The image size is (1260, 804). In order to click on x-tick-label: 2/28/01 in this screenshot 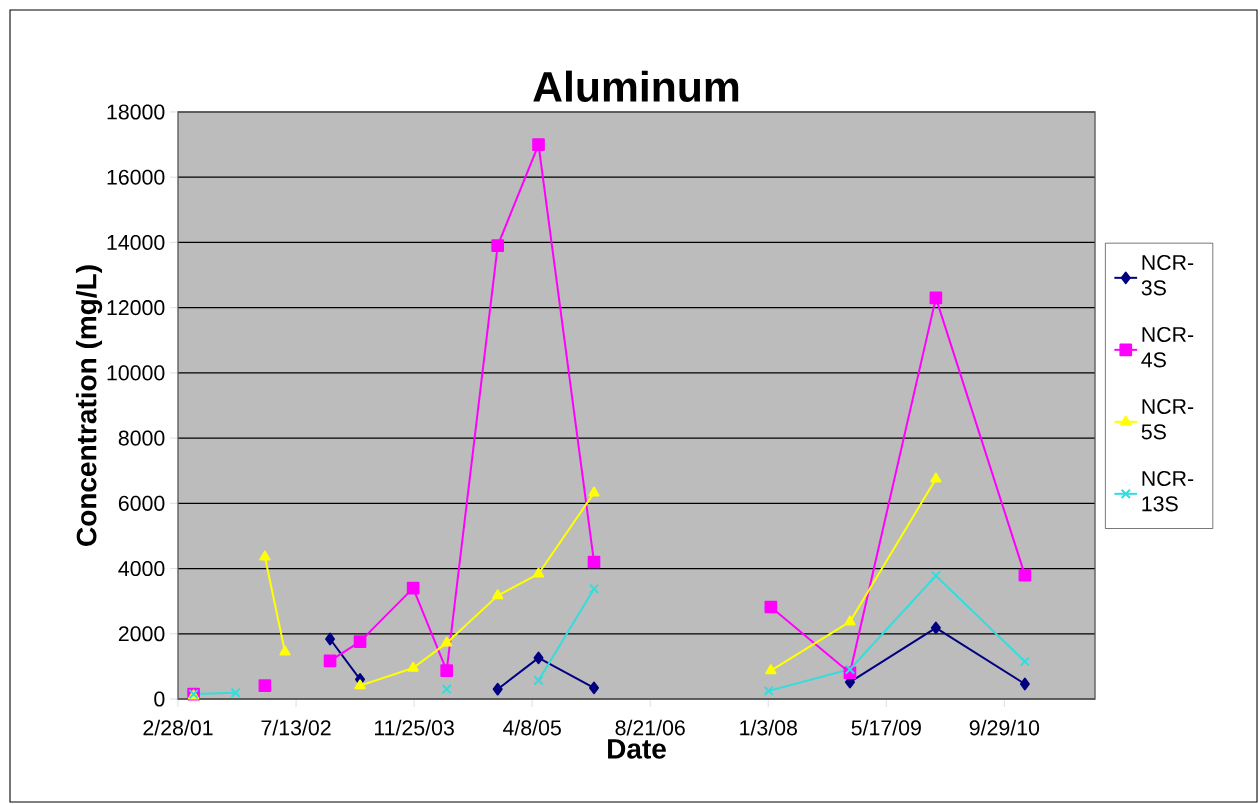, I will do `click(178, 727)`.